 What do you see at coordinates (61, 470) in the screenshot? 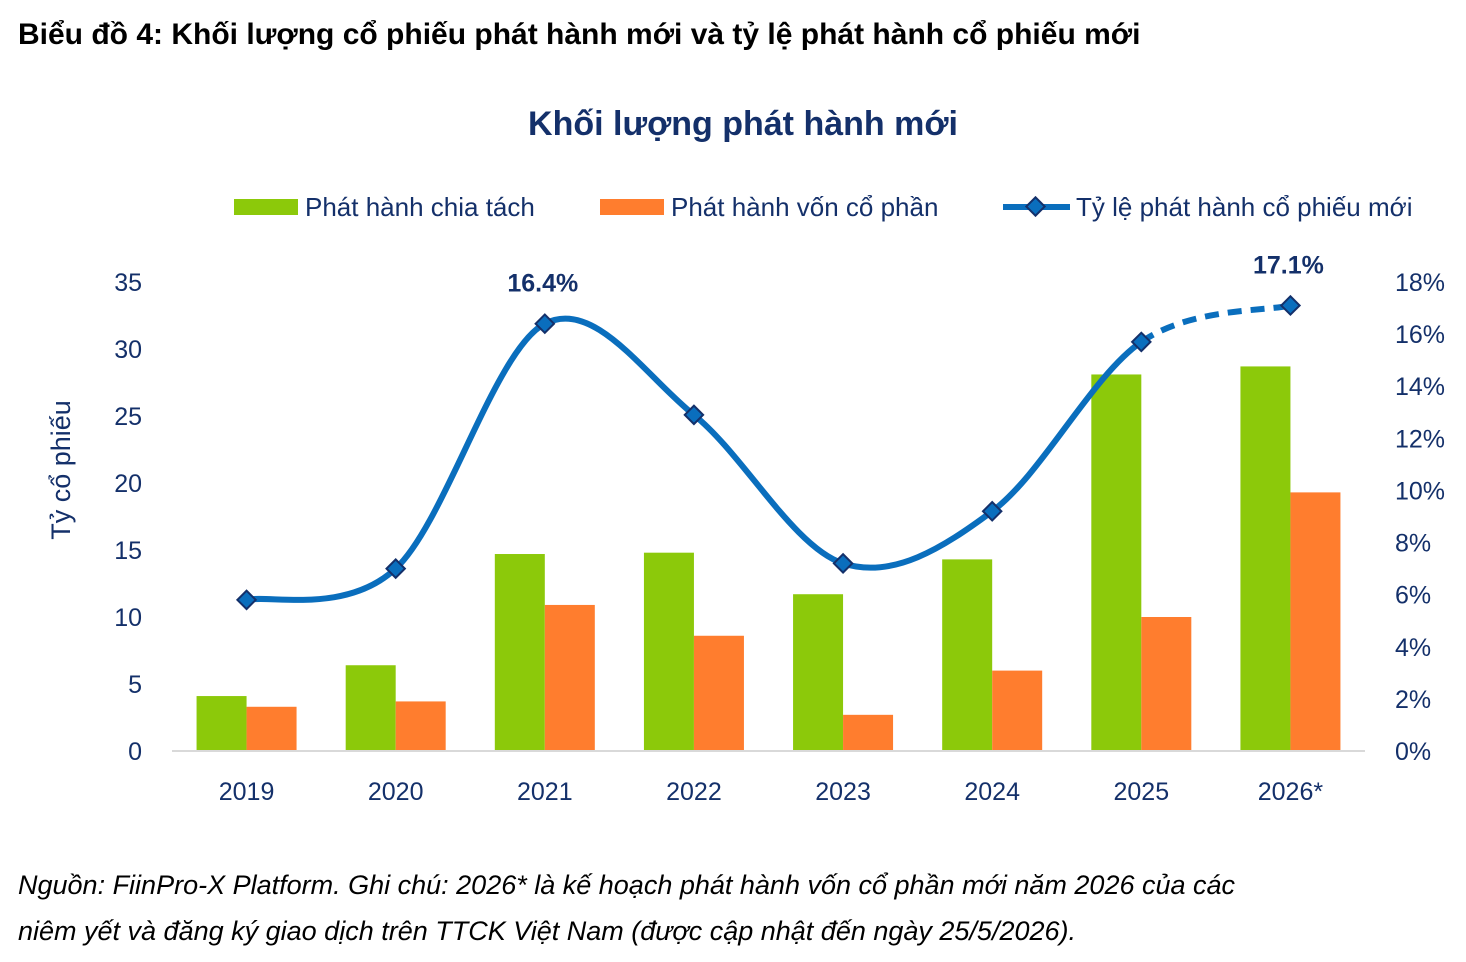
I see `y-axis-label: Tỷ cổ phiếu` at bounding box center [61, 470].